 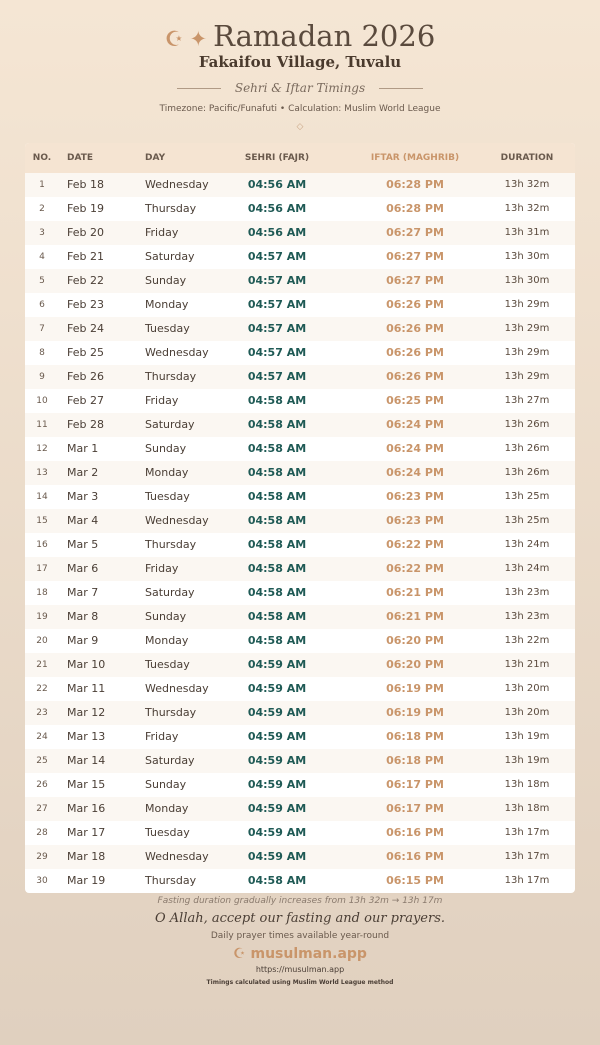 What do you see at coordinates (42, 833) in the screenshot?
I see `row-no: 28` at bounding box center [42, 833].